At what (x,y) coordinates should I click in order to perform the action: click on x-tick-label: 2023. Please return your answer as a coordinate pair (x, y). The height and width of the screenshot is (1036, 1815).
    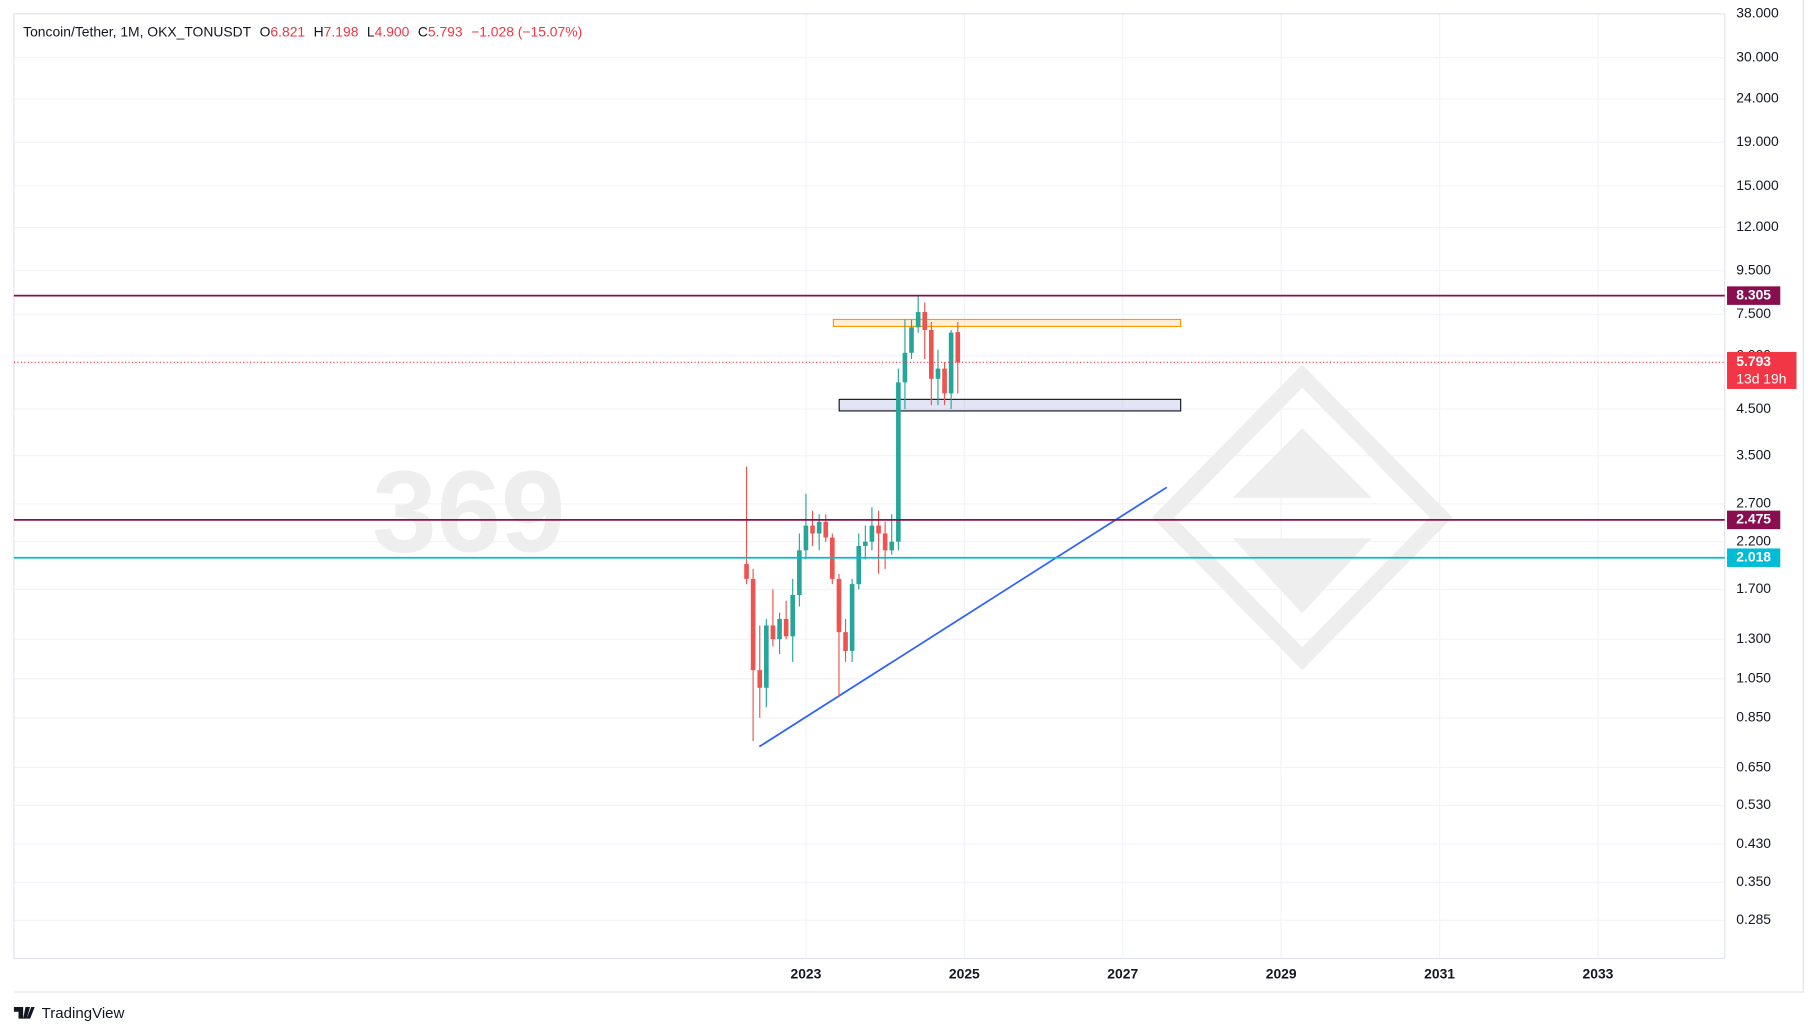
    Looking at the image, I should click on (806, 973).